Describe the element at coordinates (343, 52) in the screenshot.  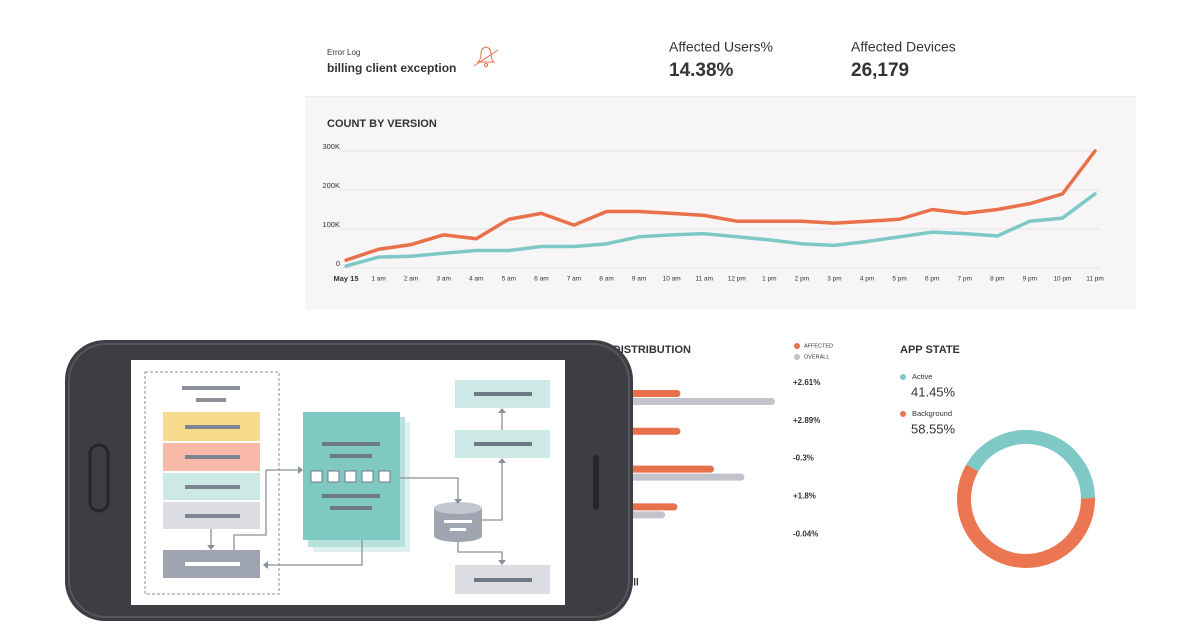
I see `error-log-label: Error Log` at that location.